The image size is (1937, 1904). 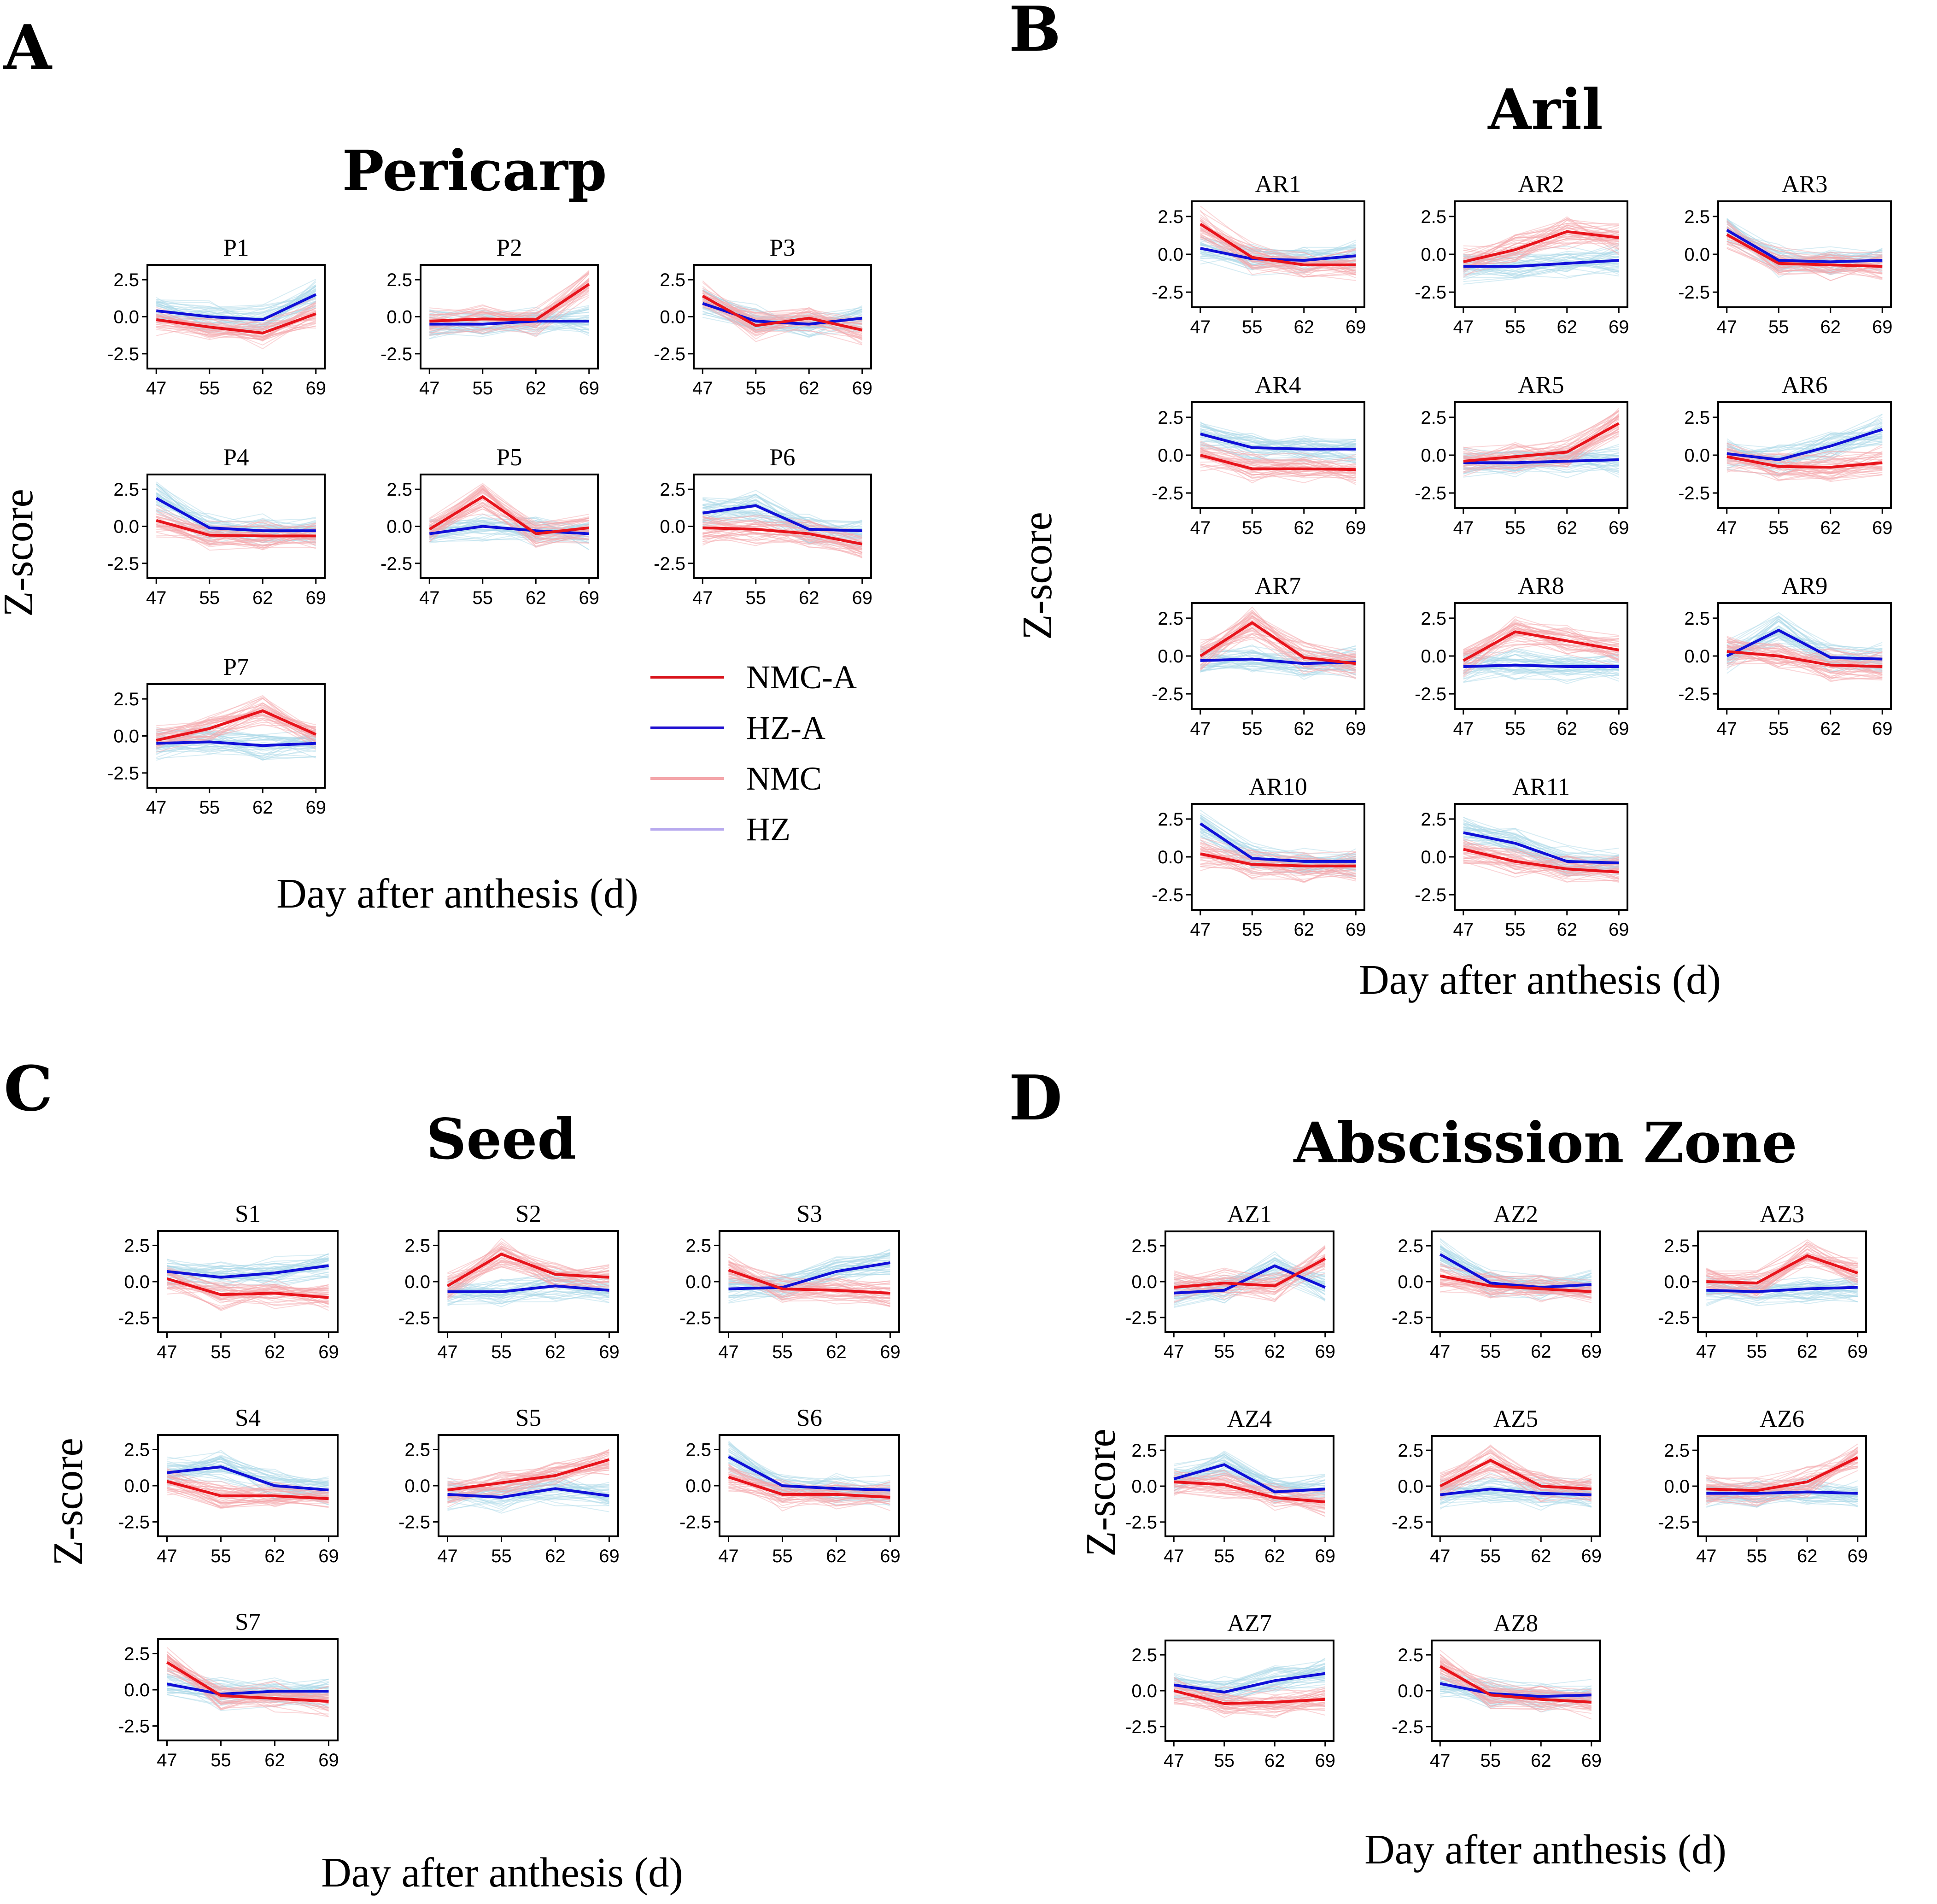 What do you see at coordinates (216, 736) in the screenshot?
I see `subplot-p7: P7 2.5 0.0 -2.5 47 55 62 69` at bounding box center [216, 736].